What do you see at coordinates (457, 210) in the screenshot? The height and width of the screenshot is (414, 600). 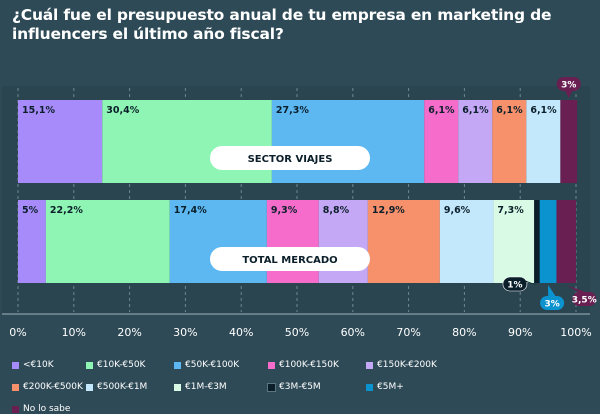 I see `data-label: 9,6%` at bounding box center [457, 210].